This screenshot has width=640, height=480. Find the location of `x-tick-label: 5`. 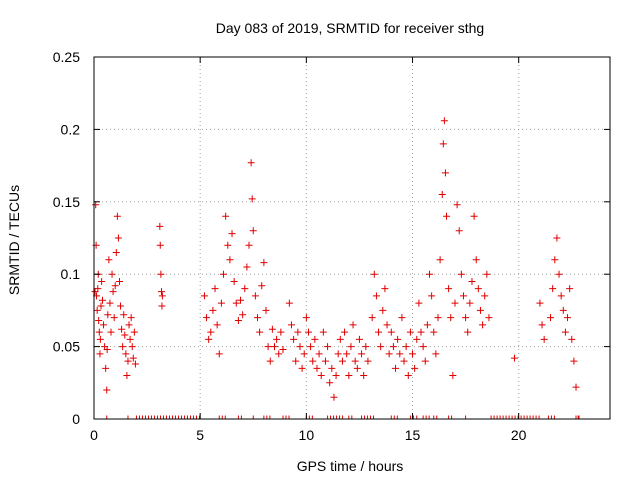

x-tick-label: 5 is located at coordinates (200, 435).